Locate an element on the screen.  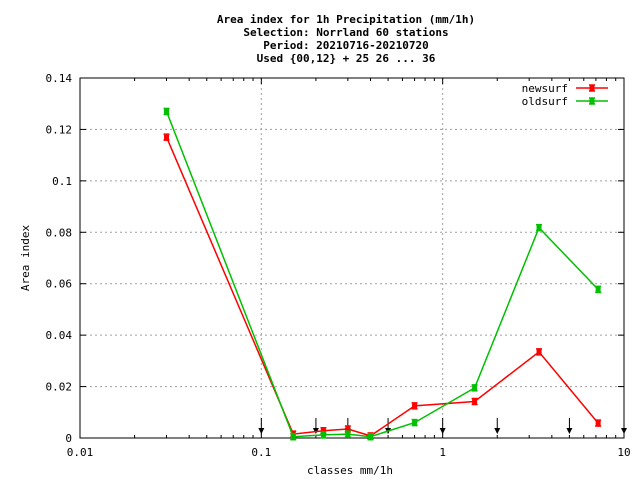
legend-label-newsurf: newsurf is located at coordinates (545, 88).